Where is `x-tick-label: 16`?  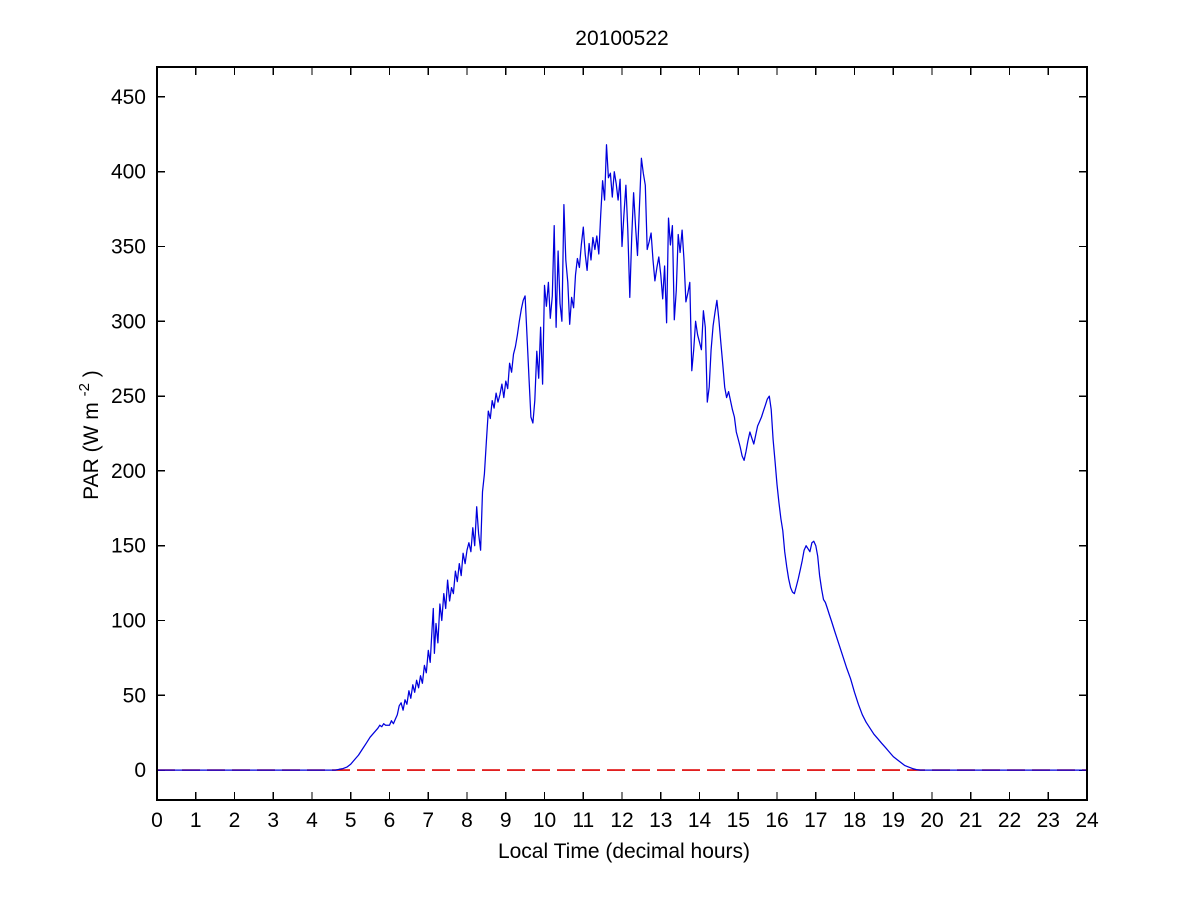
x-tick-label: 16 is located at coordinates (776, 820).